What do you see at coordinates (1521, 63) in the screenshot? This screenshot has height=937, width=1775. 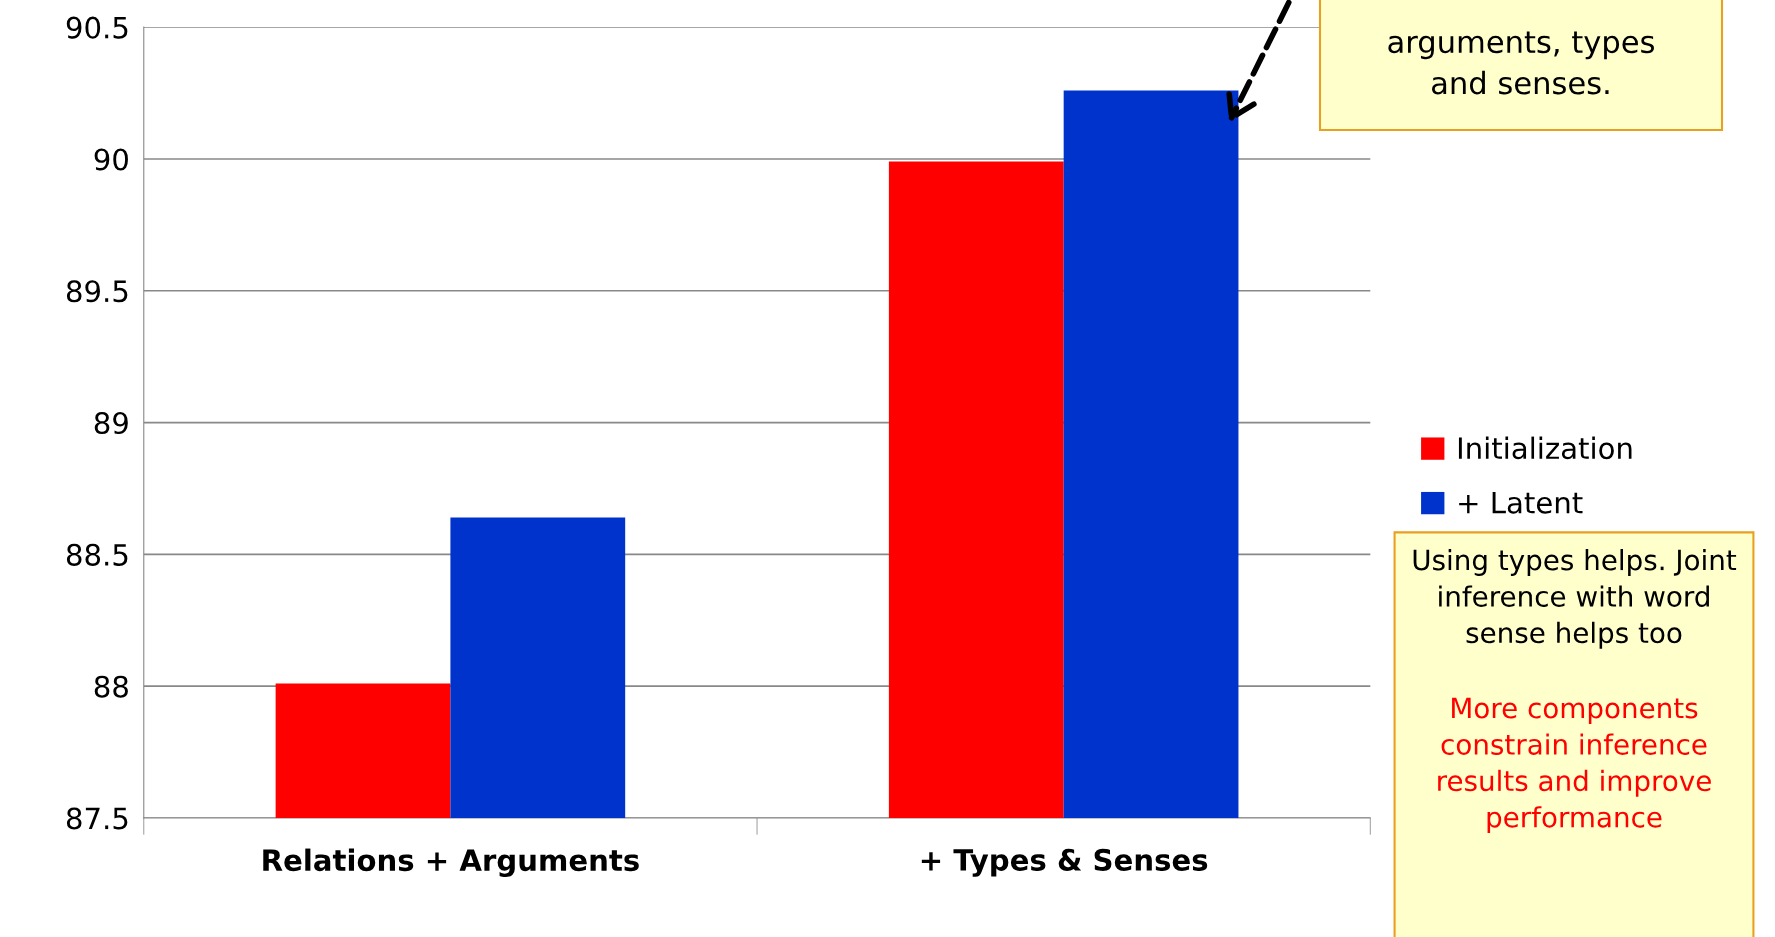 I see `text: arguments, types and senses.` at bounding box center [1521, 63].